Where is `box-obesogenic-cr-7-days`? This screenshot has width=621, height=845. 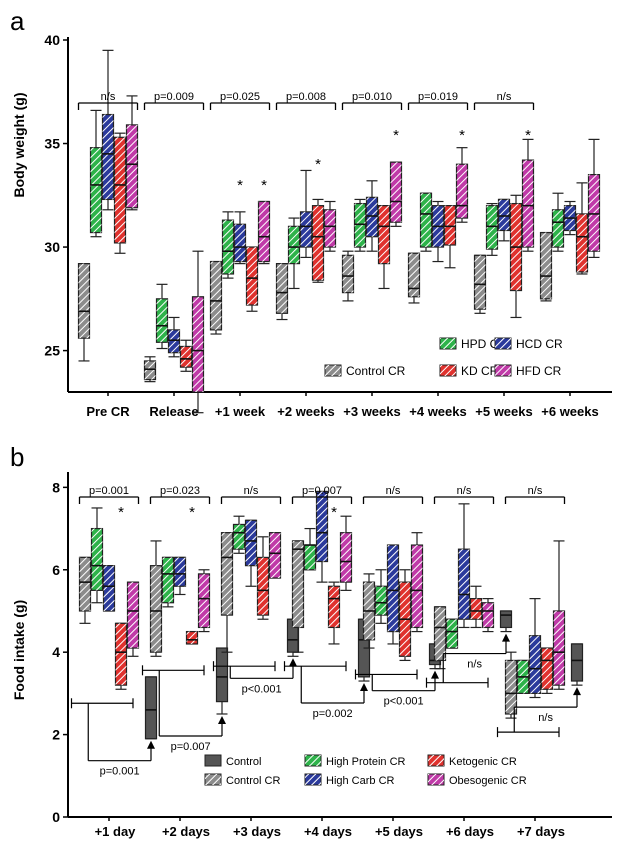
box-obesogenic-cr-7-days is located at coordinates (559, 615).